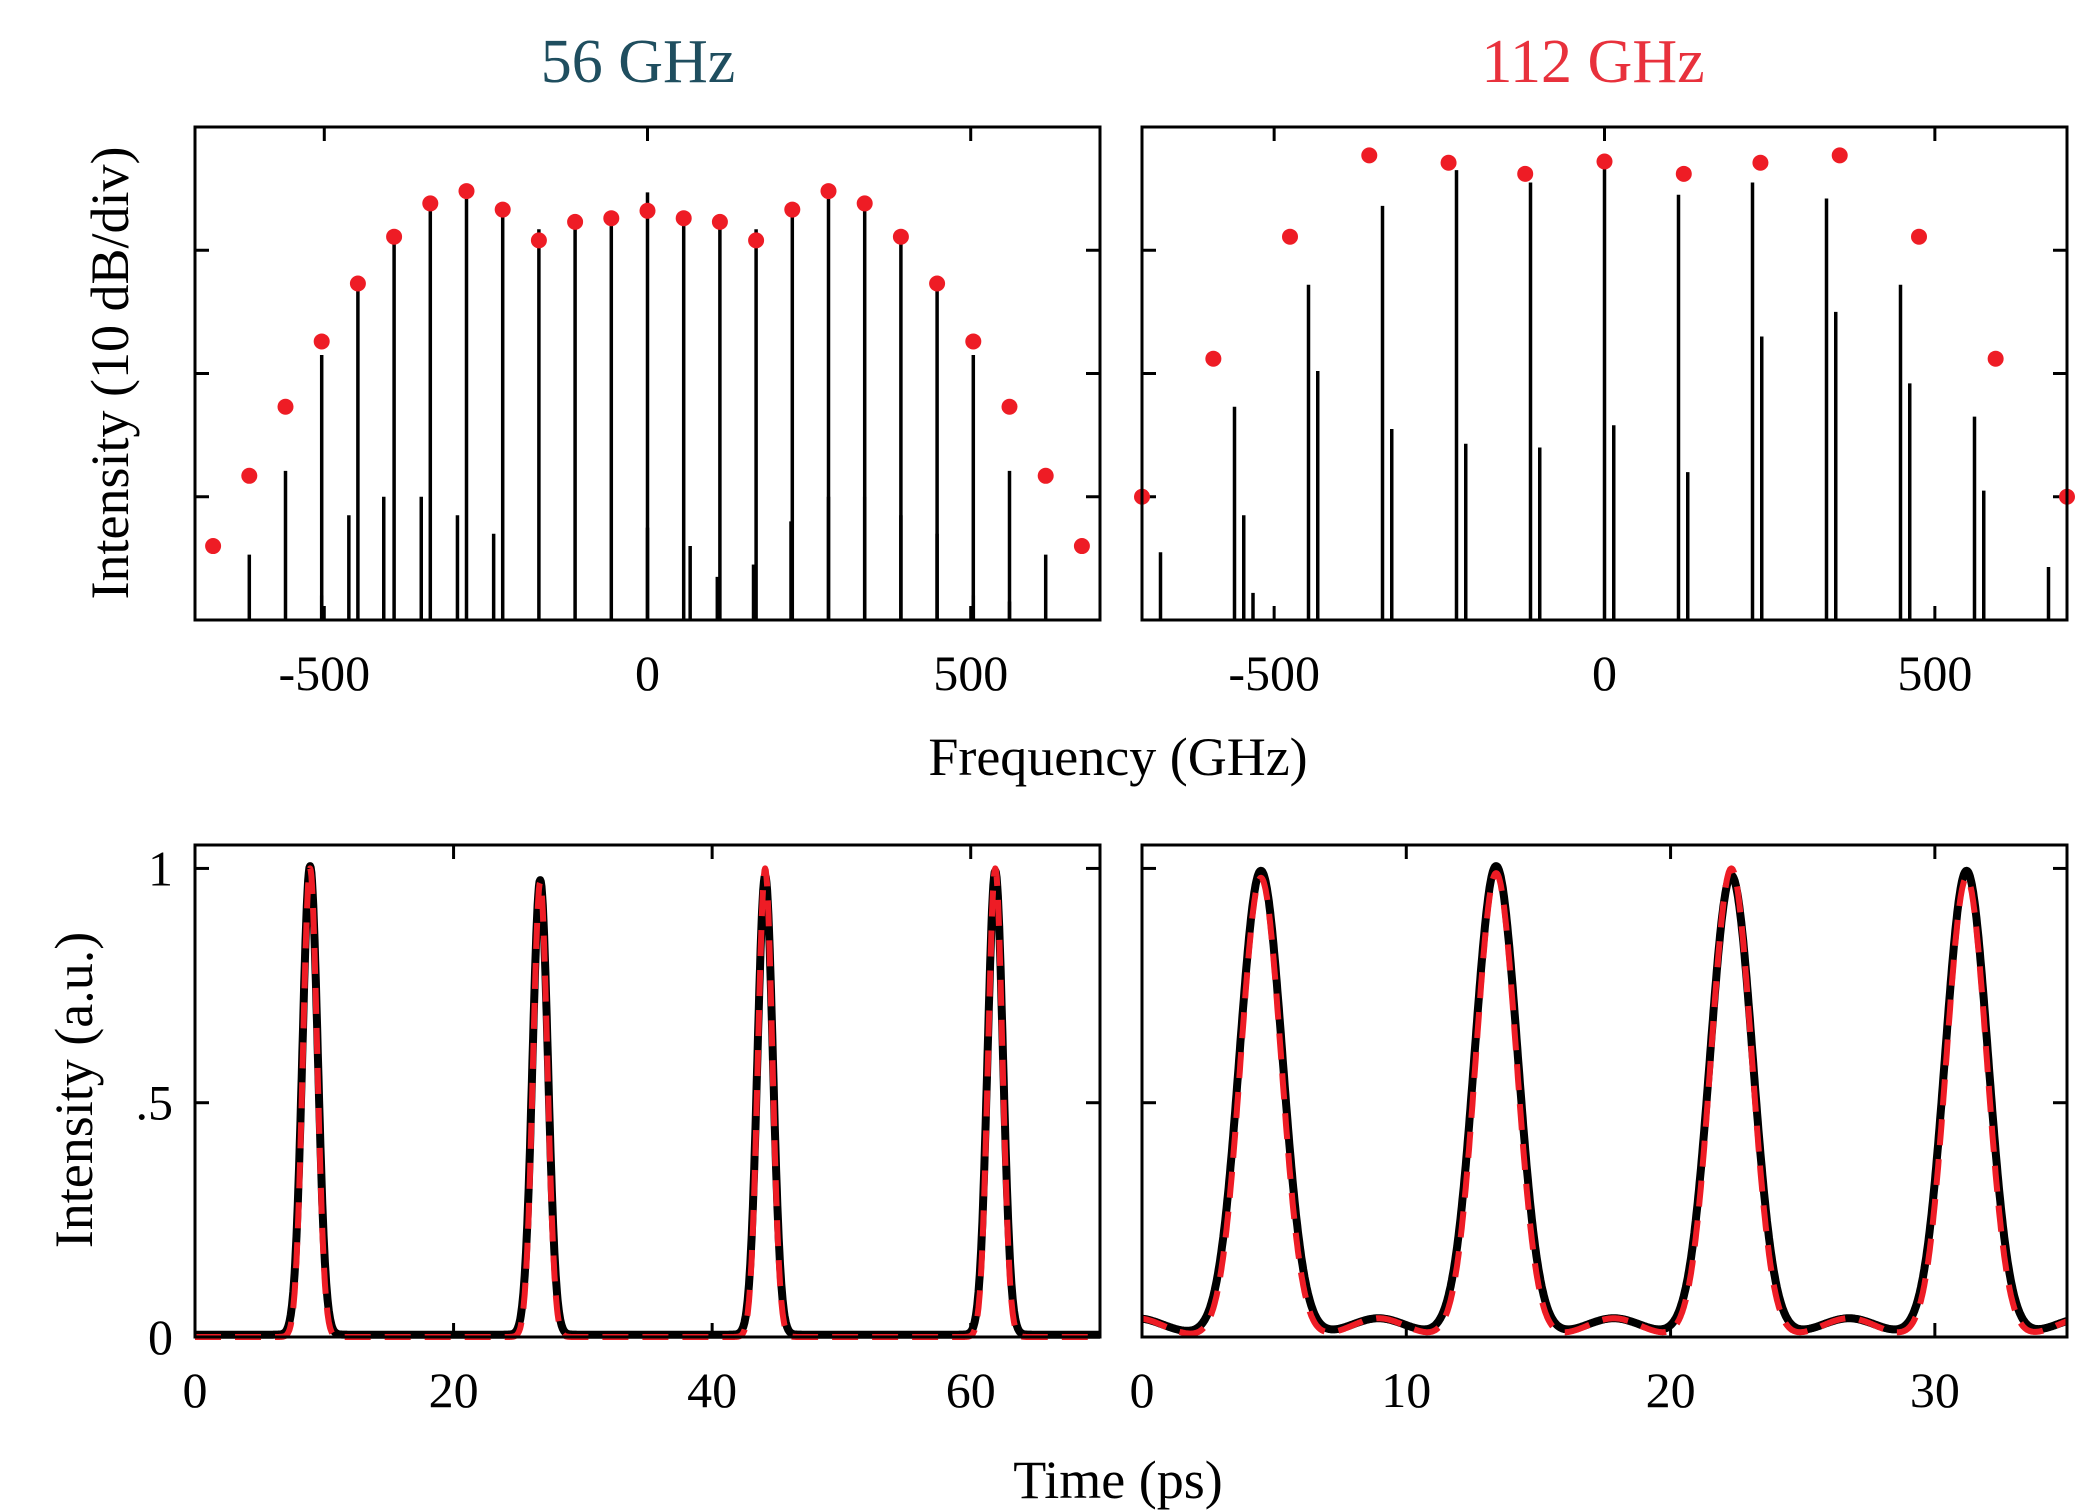 The width and height of the screenshot is (2075, 1512). I want to click on y-tick-label: 0, so click(160, 1337).